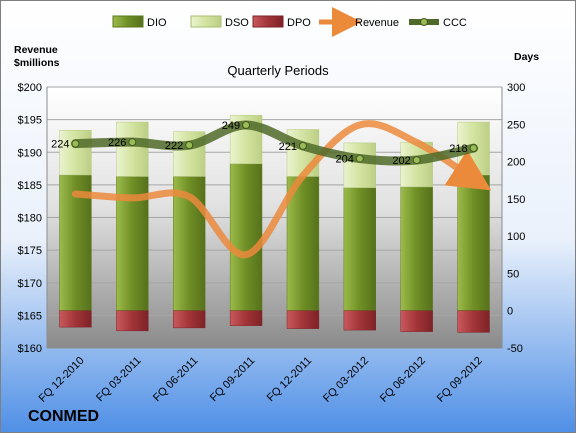 The height and width of the screenshot is (433, 576). What do you see at coordinates (526, 57) in the screenshot?
I see `y-right-title: Days` at bounding box center [526, 57].